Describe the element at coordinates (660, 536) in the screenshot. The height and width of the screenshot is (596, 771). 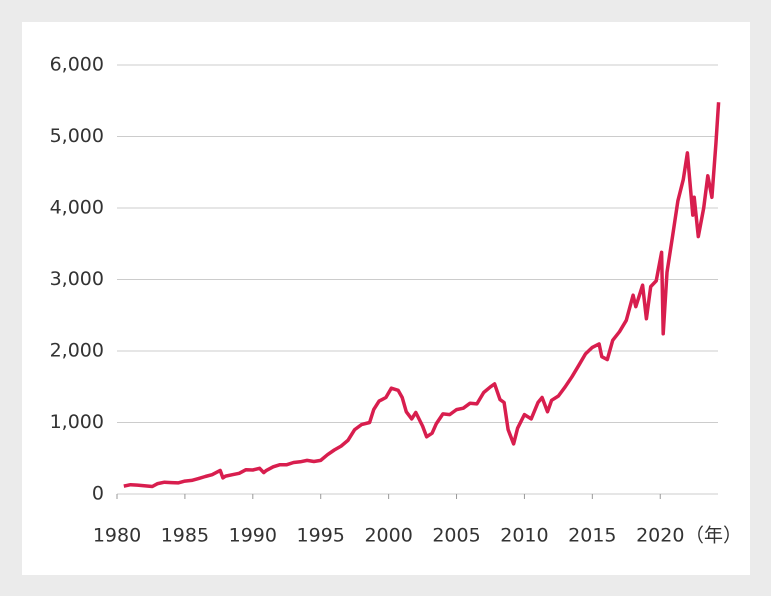
I see `x-tick-label: 2020` at that location.